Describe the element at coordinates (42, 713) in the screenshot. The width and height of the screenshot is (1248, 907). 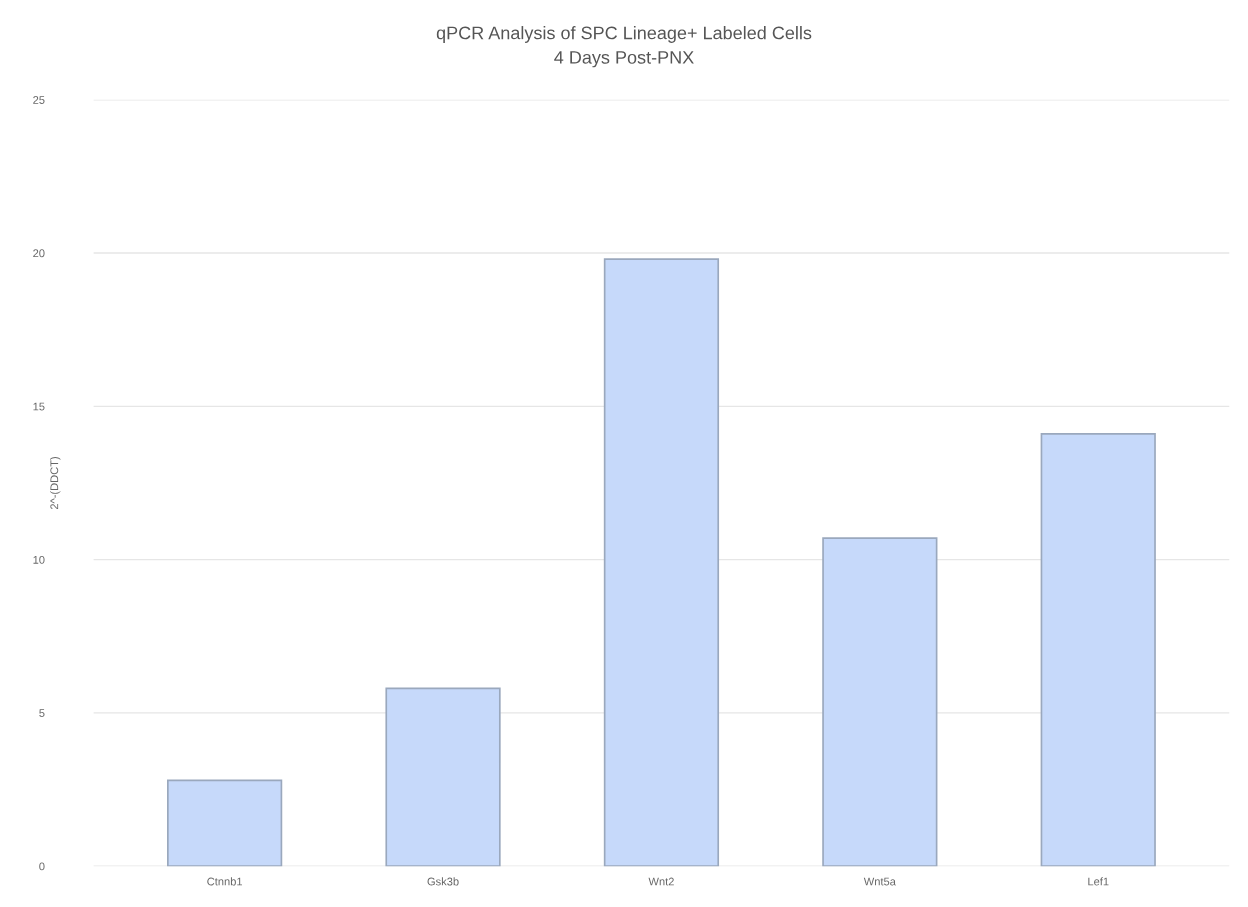
I see `y-tick-label: 5` at that location.